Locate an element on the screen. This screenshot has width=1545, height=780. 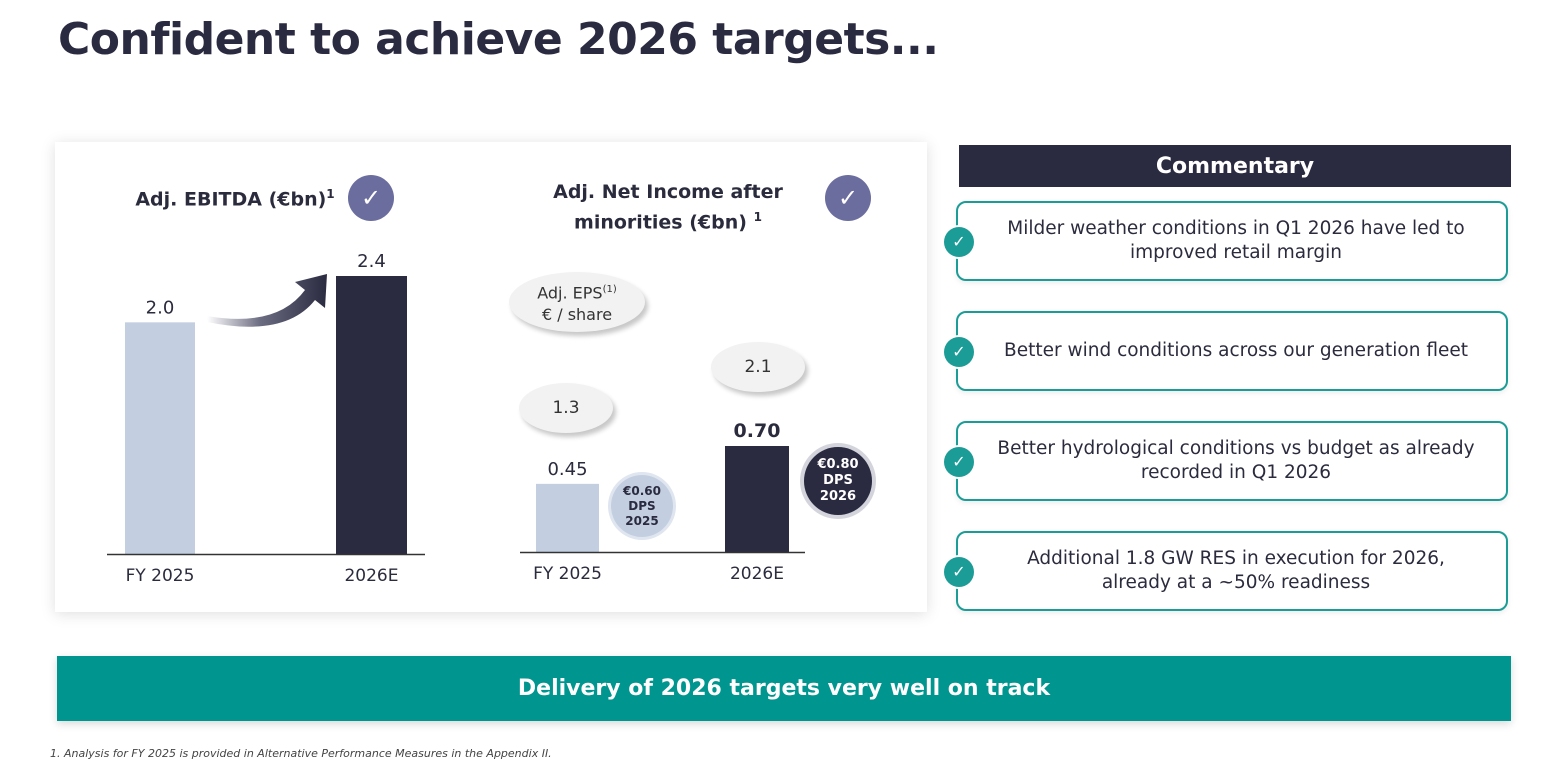
ebitda-category-label: FY 2025 is located at coordinates (160, 576).